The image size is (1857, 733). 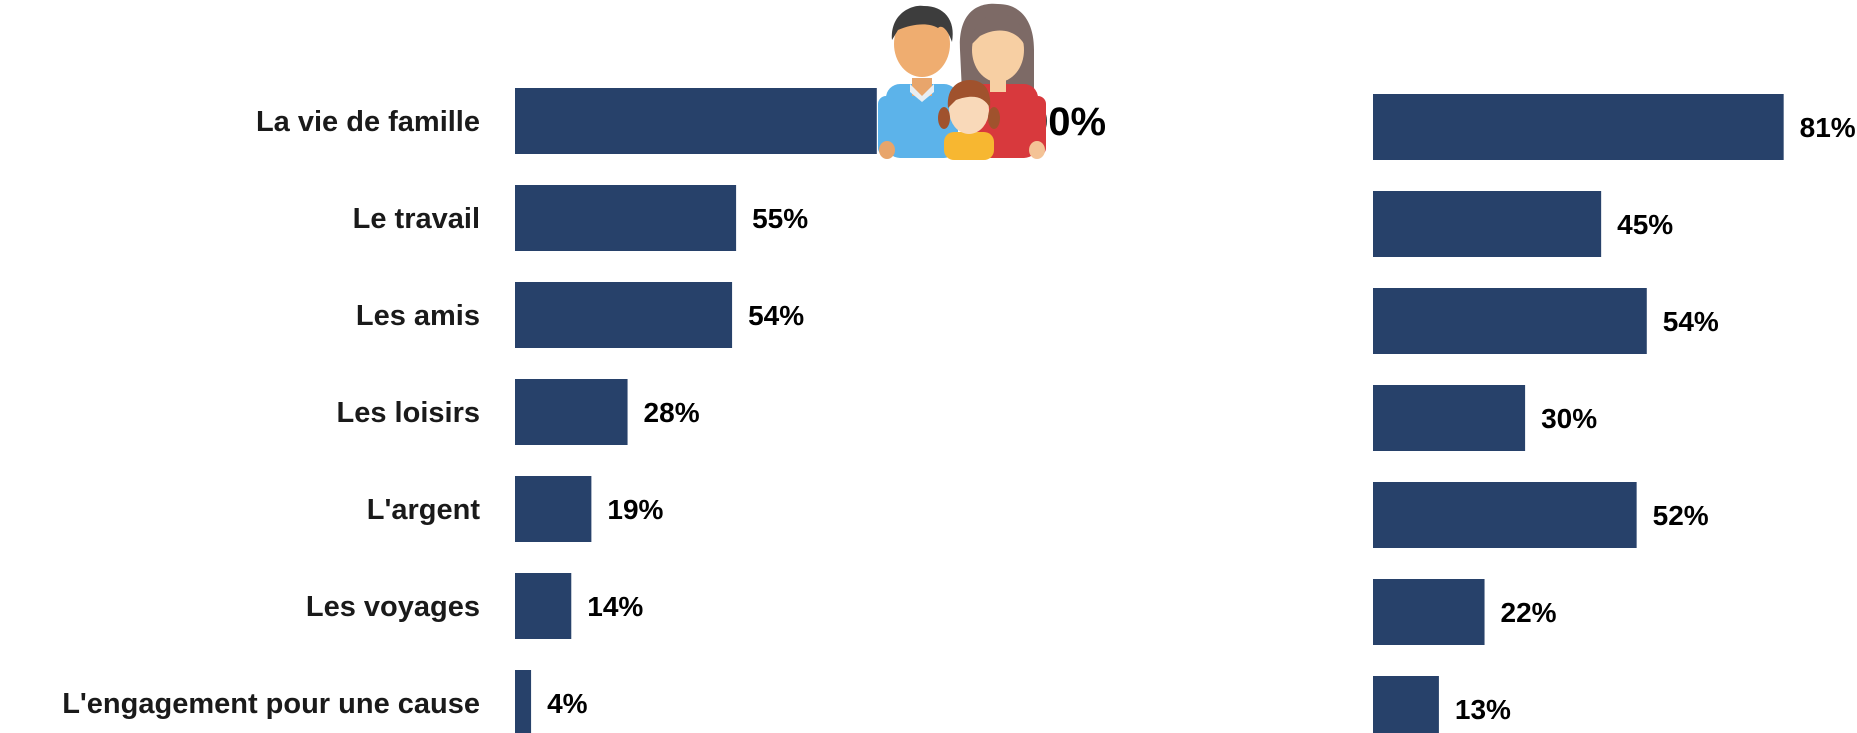 I want to click on data-label: 52%, so click(x=1681, y=515).